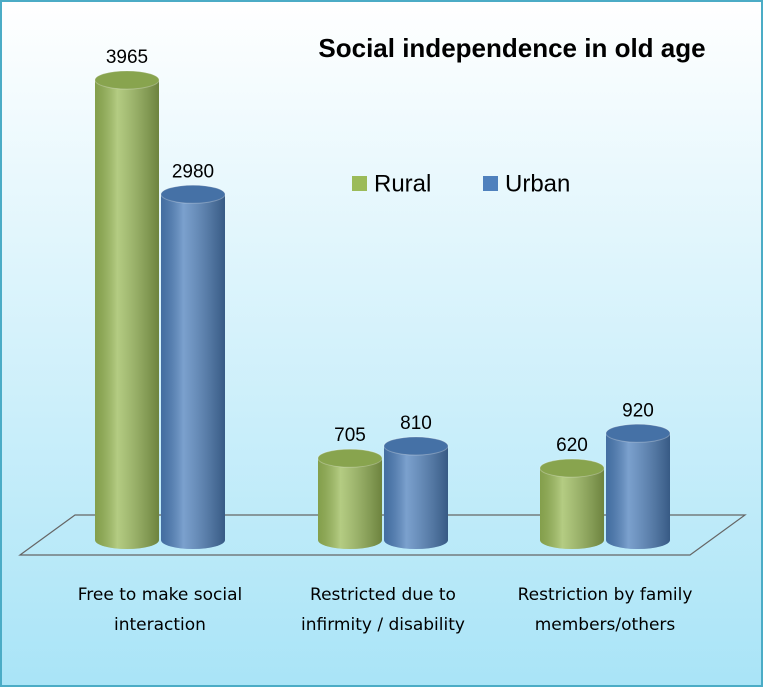 The width and height of the screenshot is (763, 687). I want to click on value-label: 920, so click(638, 410).